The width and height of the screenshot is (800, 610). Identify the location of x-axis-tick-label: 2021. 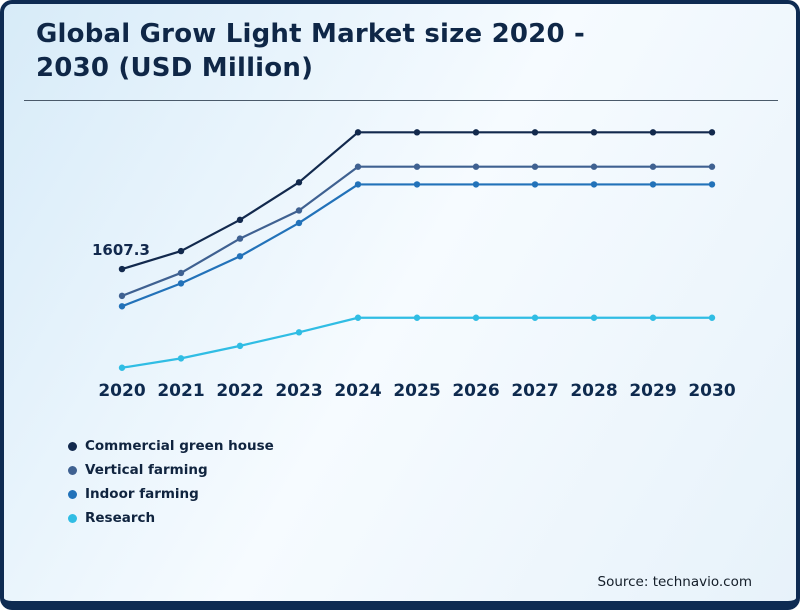
(180, 391).